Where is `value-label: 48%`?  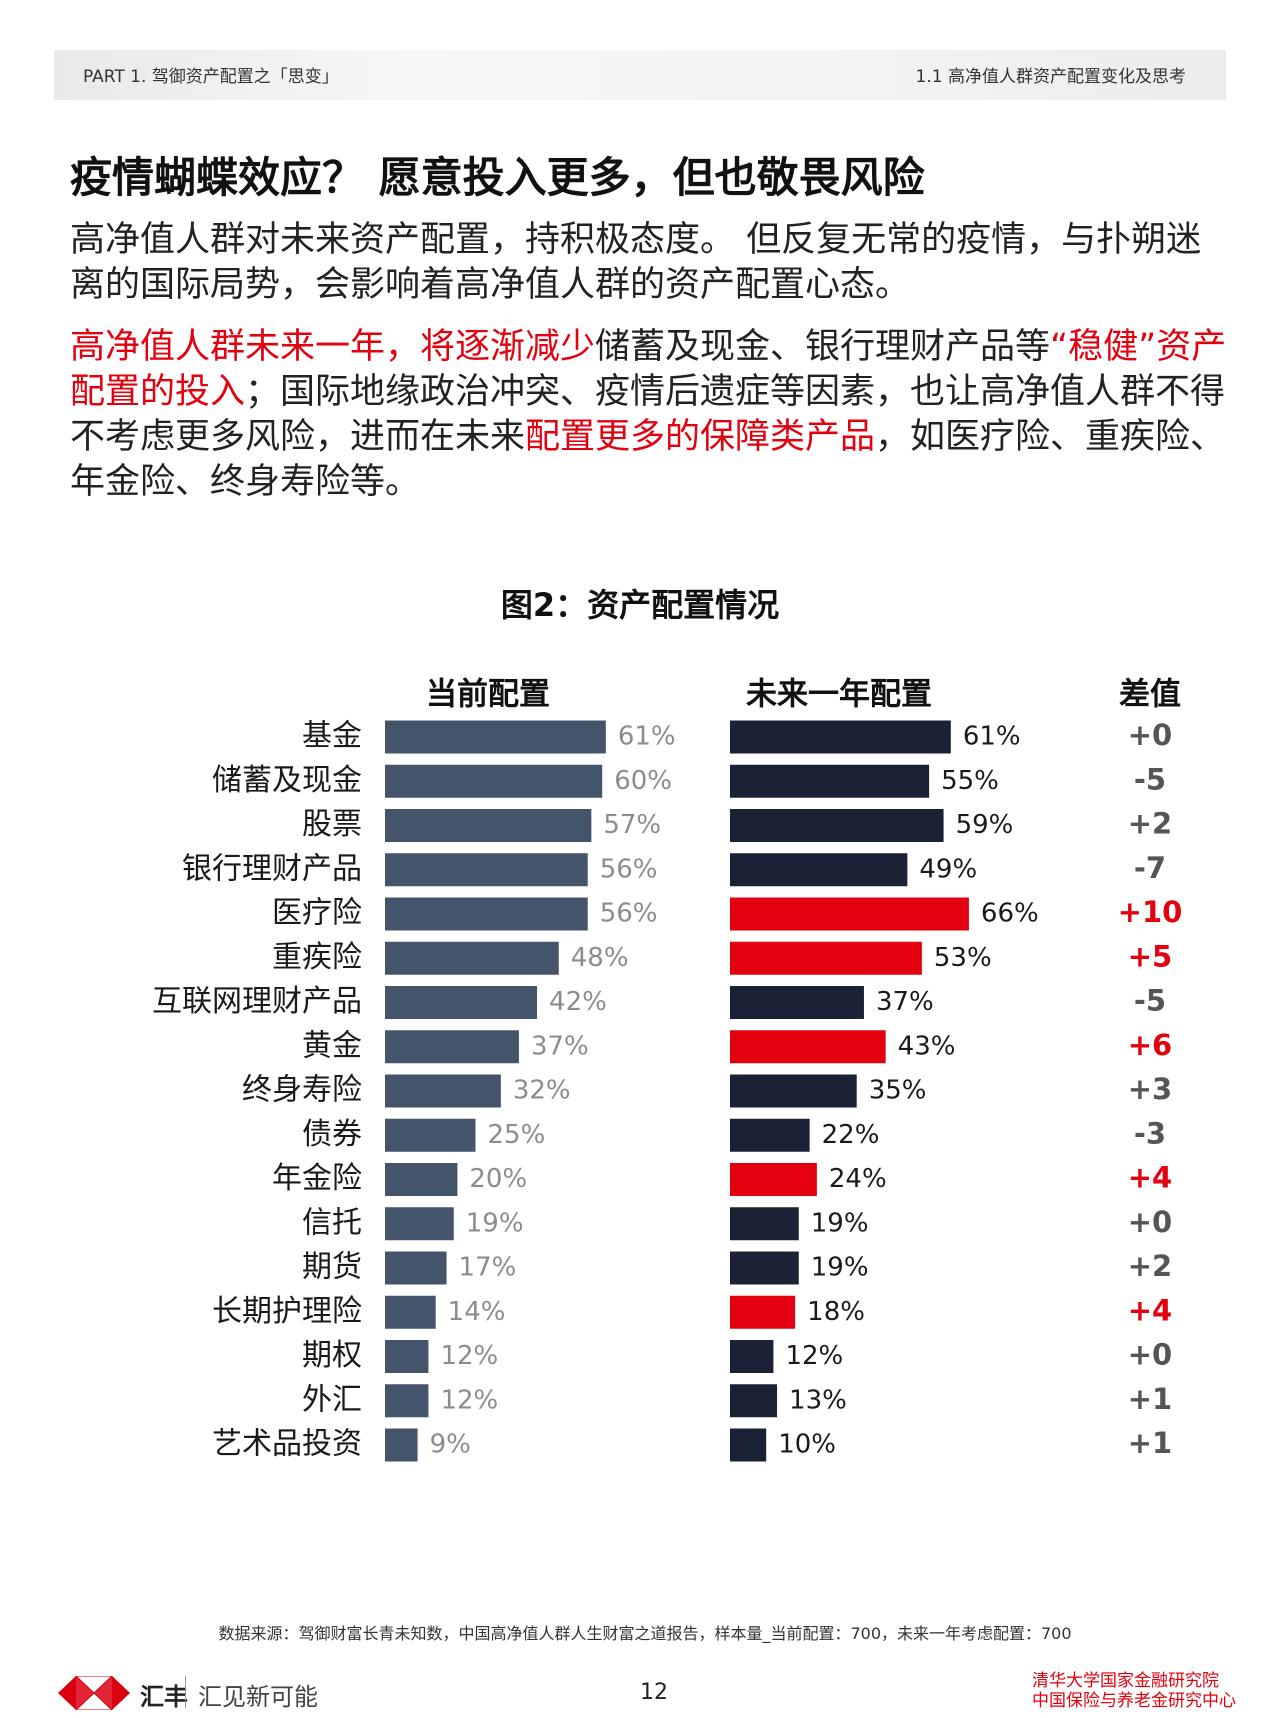
value-label: 48% is located at coordinates (600, 958).